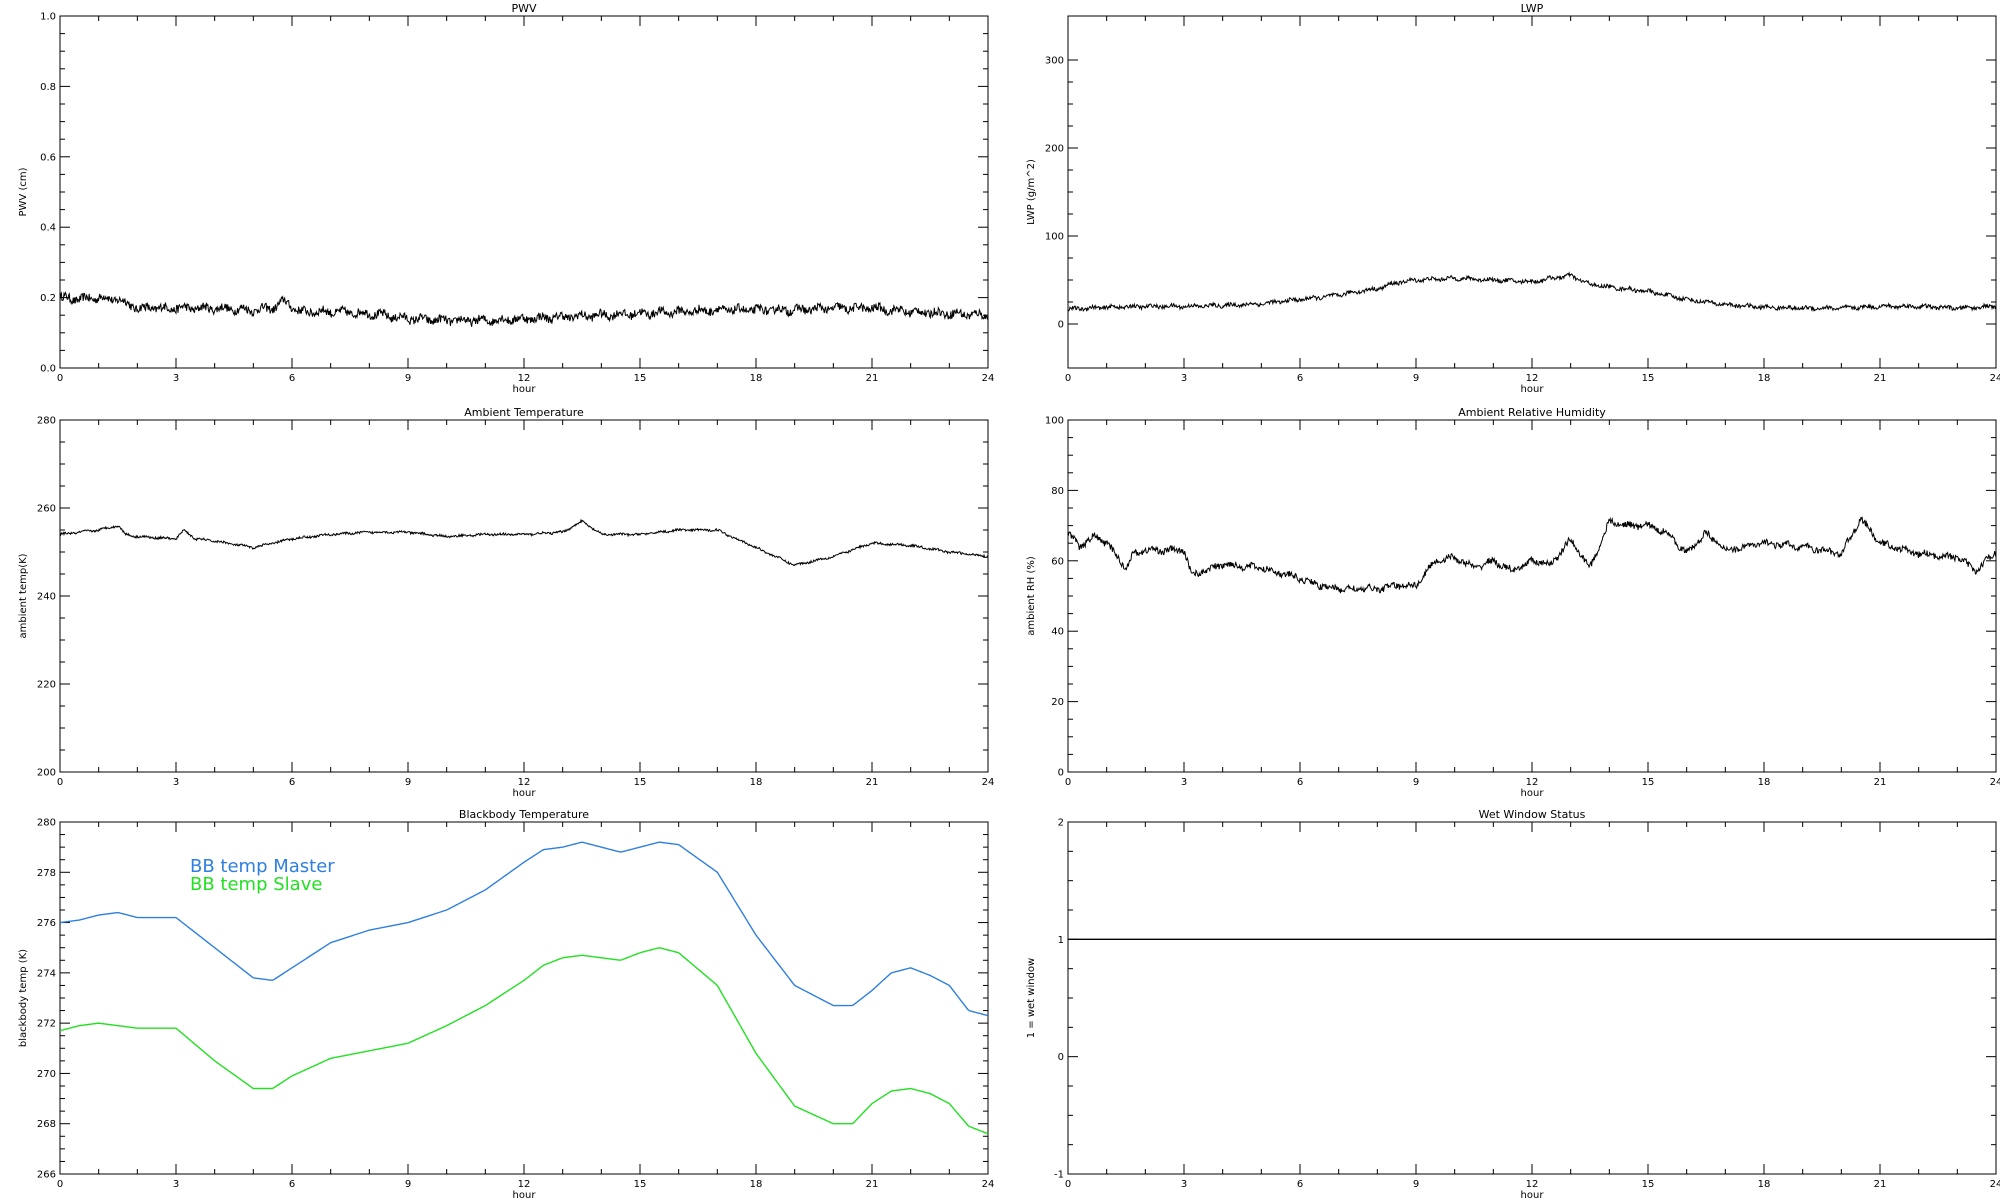  I want to click on y-tick-label: 274, so click(46, 973).